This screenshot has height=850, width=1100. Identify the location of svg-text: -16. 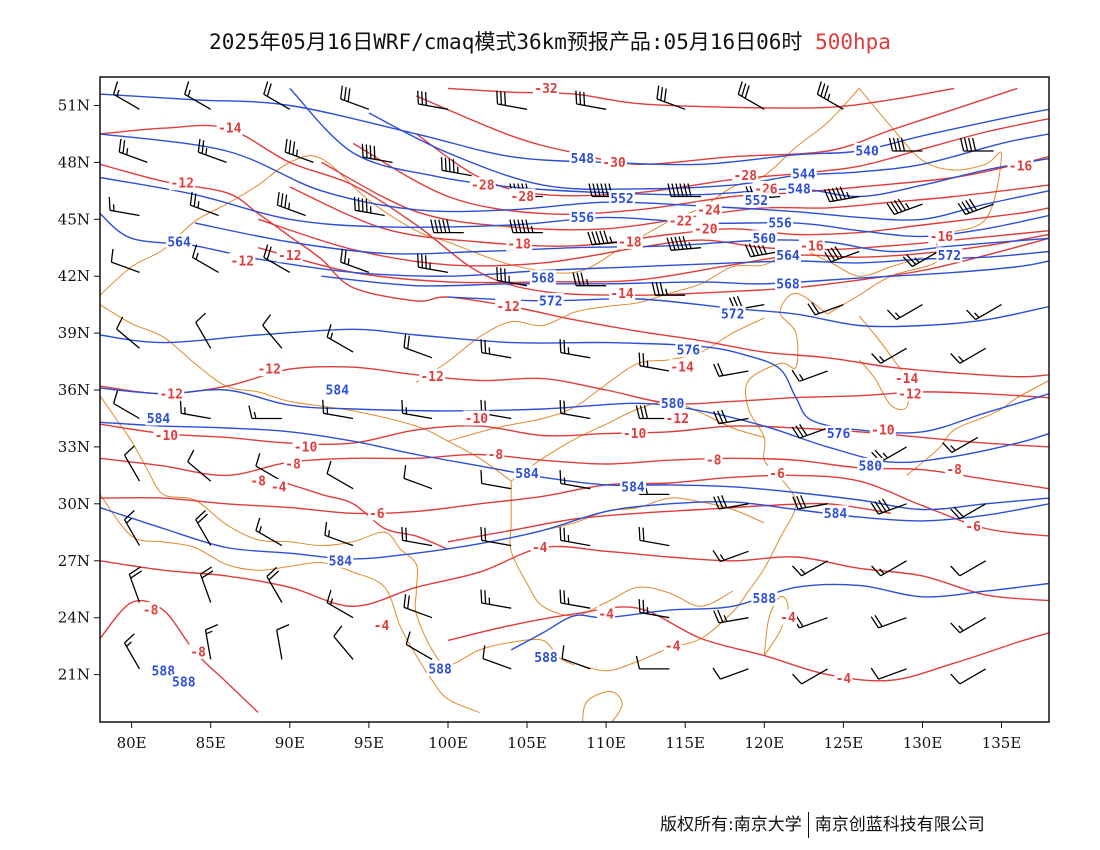
(812, 246).